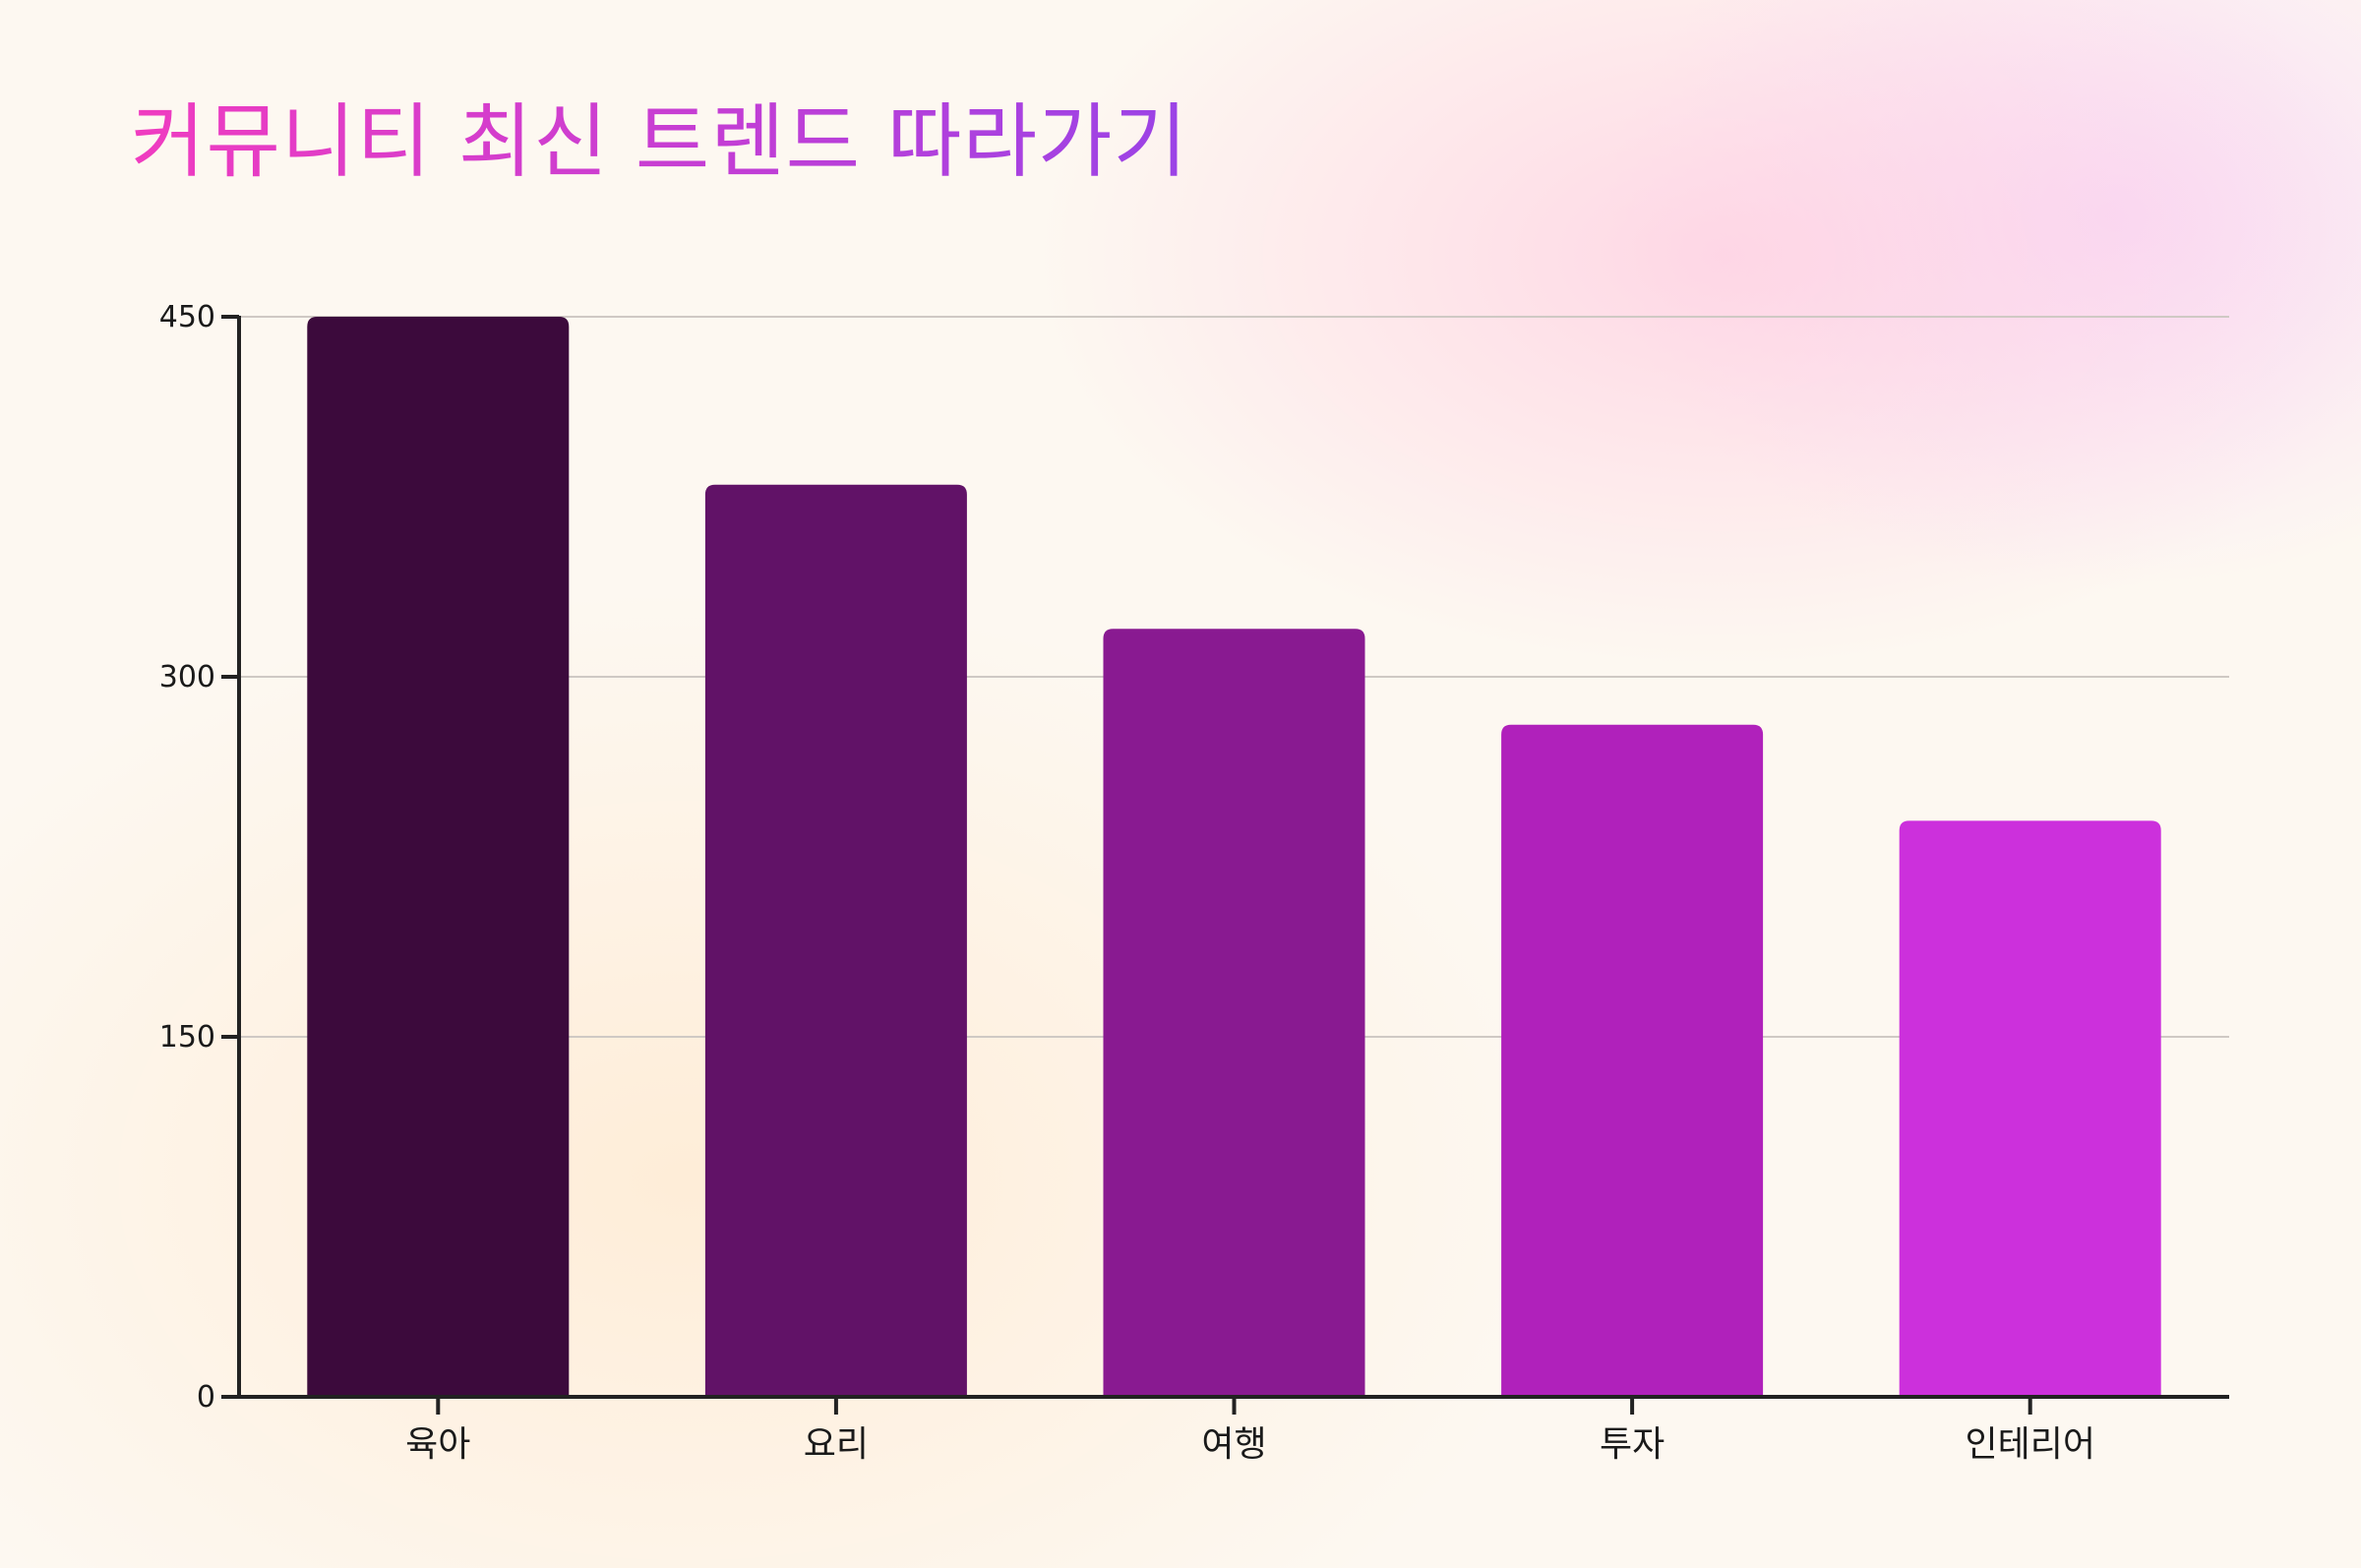 The height and width of the screenshot is (1568, 2361). Describe the element at coordinates (199, 857) in the screenshot. I see `y-ticks: 0 150 300 450` at that location.